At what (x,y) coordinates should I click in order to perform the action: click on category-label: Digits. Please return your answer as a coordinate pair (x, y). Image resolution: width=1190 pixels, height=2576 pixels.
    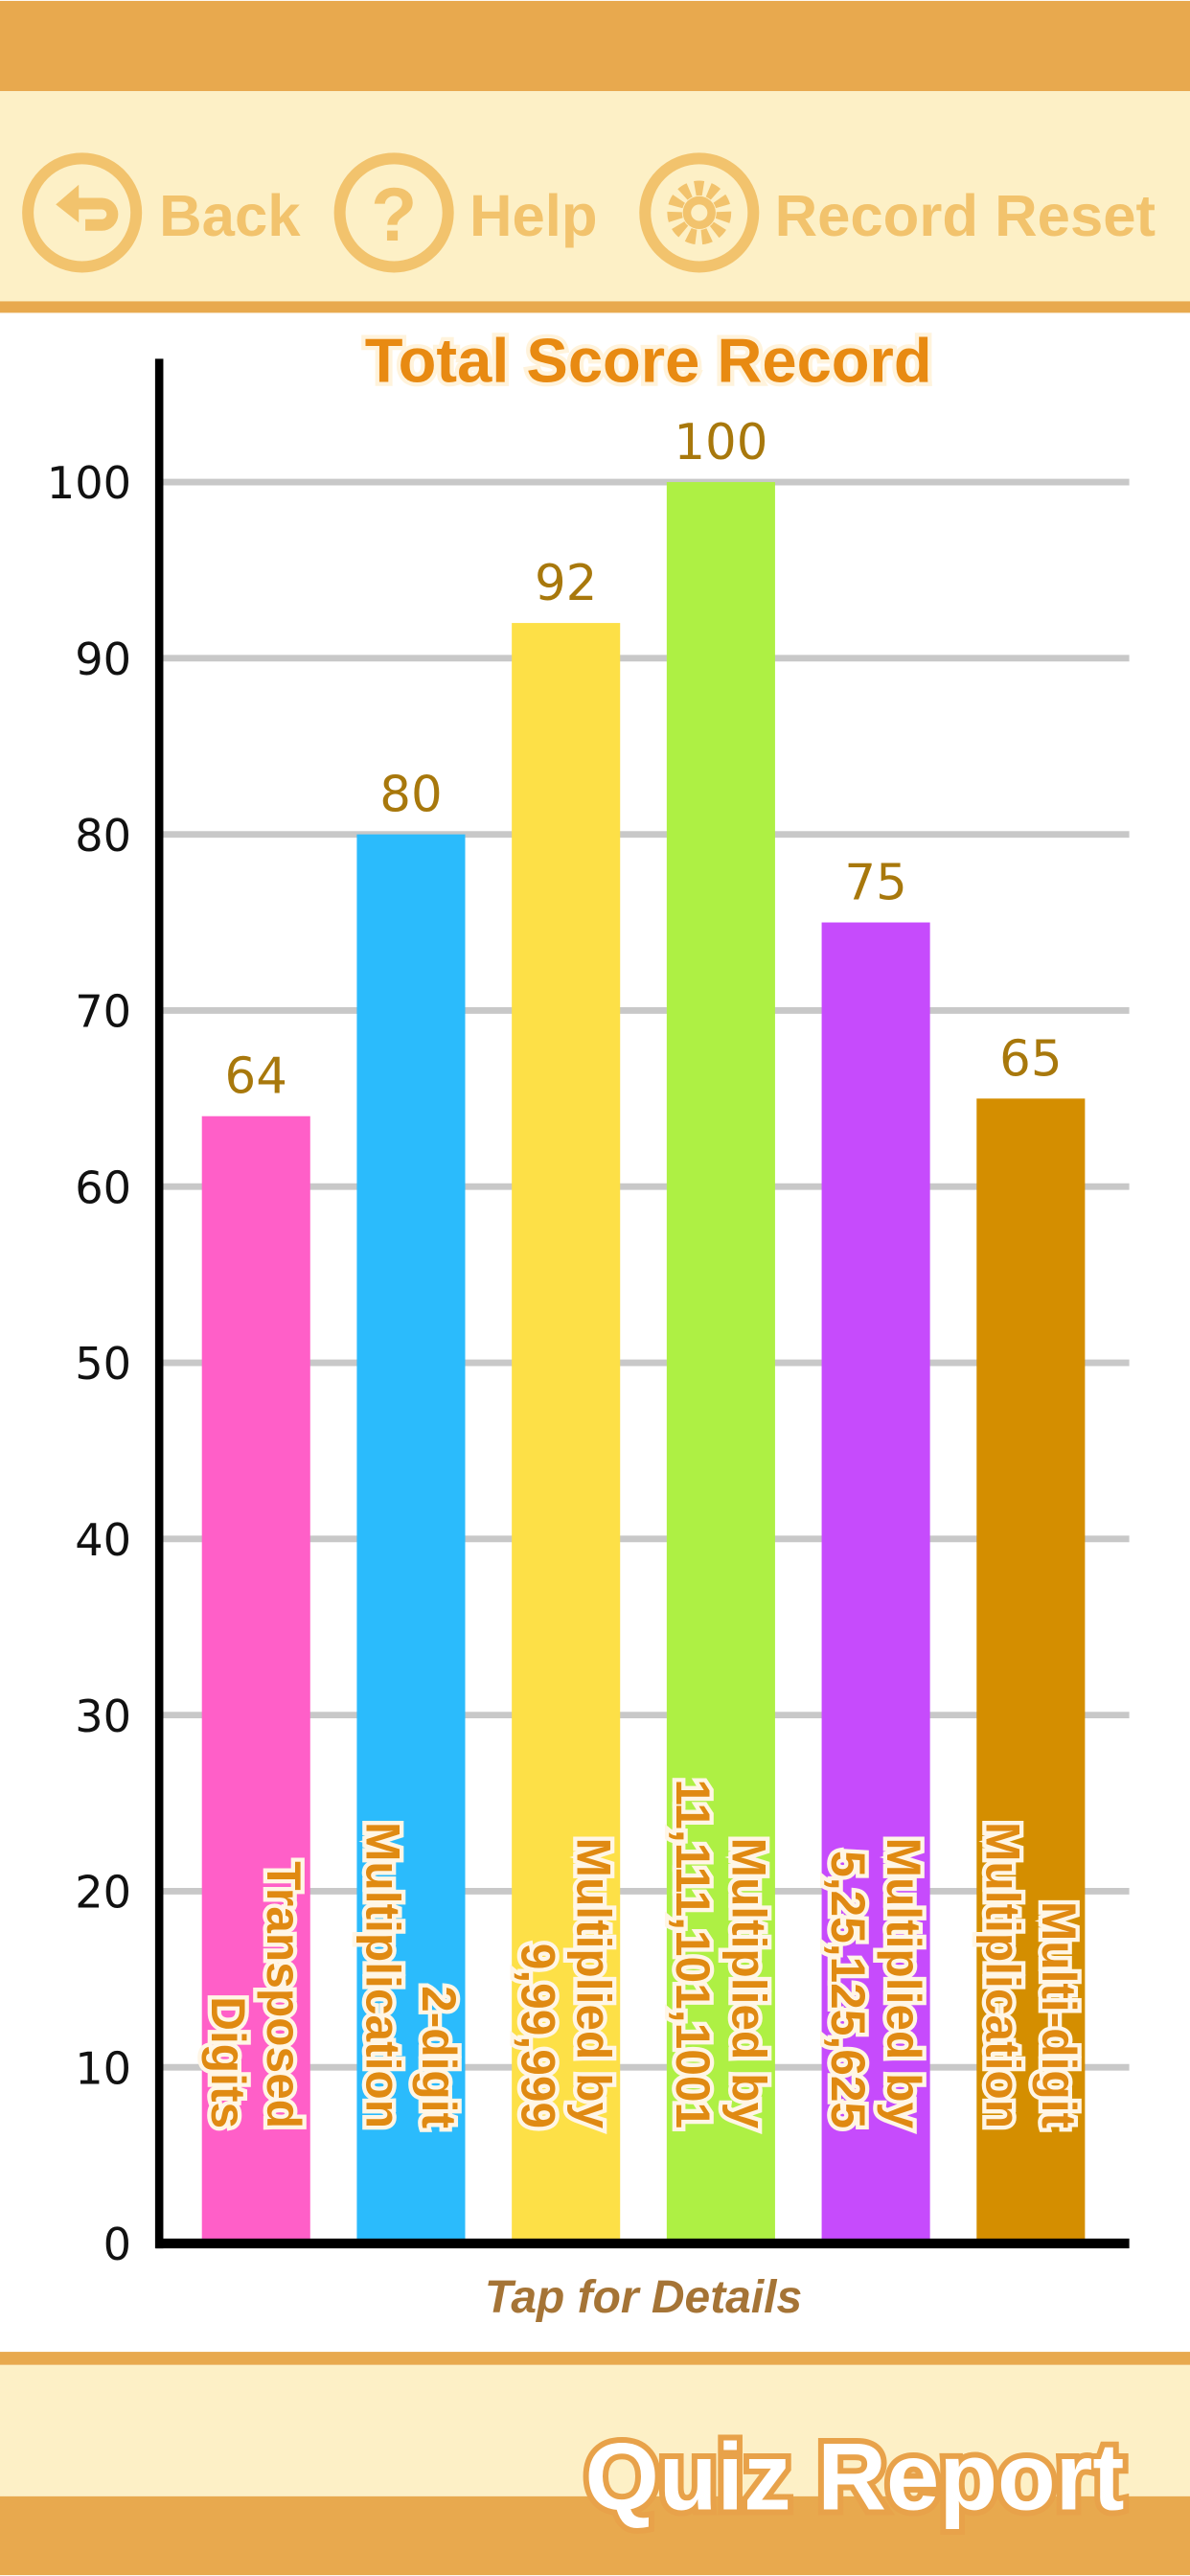
    Looking at the image, I should click on (228, 2062).